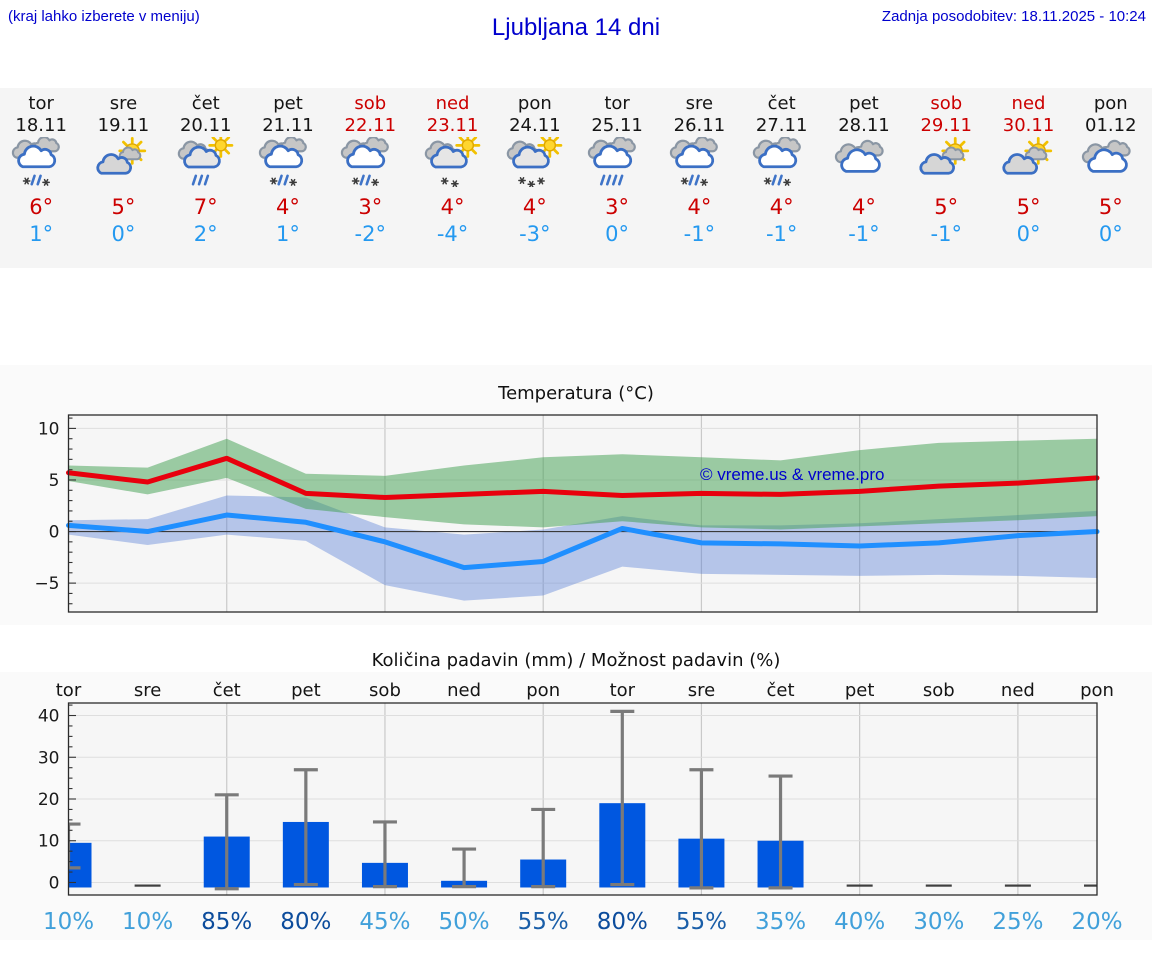 This screenshot has height=975, width=1152. I want to click on max-temp-line, so click(583, 478).